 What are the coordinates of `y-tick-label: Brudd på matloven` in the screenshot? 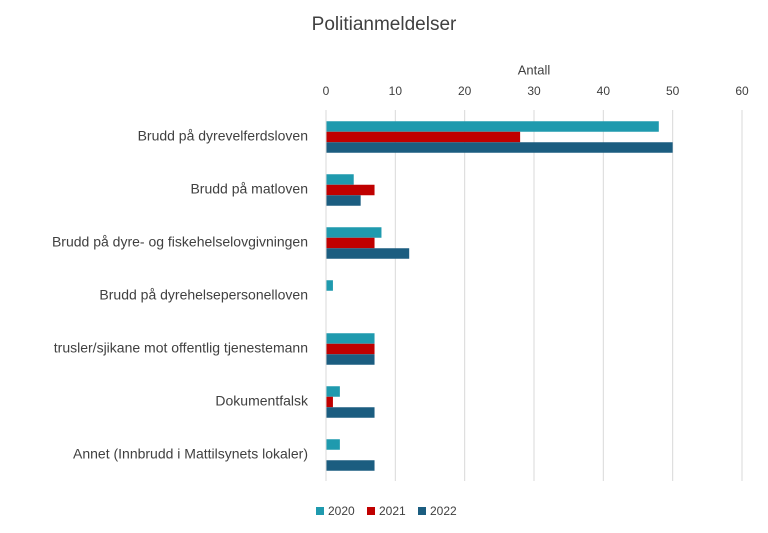 It's located at (249, 189).